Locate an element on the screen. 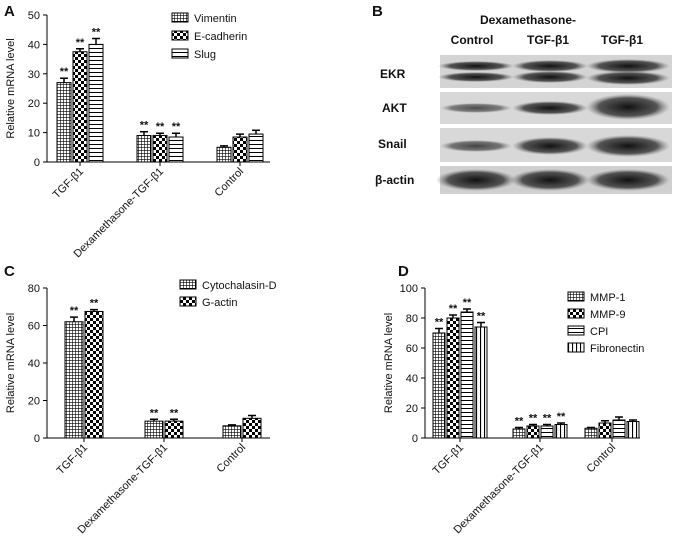  row-label: AKT is located at coordinates (394, 108).